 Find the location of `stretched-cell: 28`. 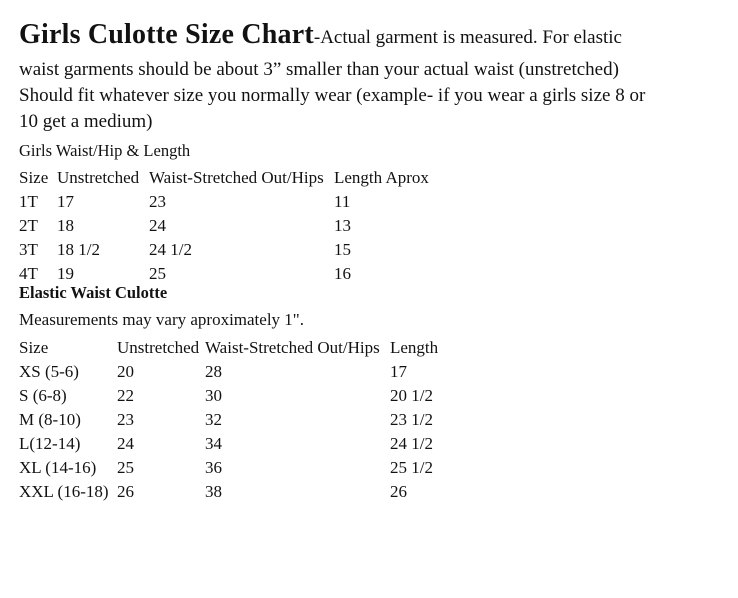

stretched-cell: 28 is located at coordinates (213, 371).